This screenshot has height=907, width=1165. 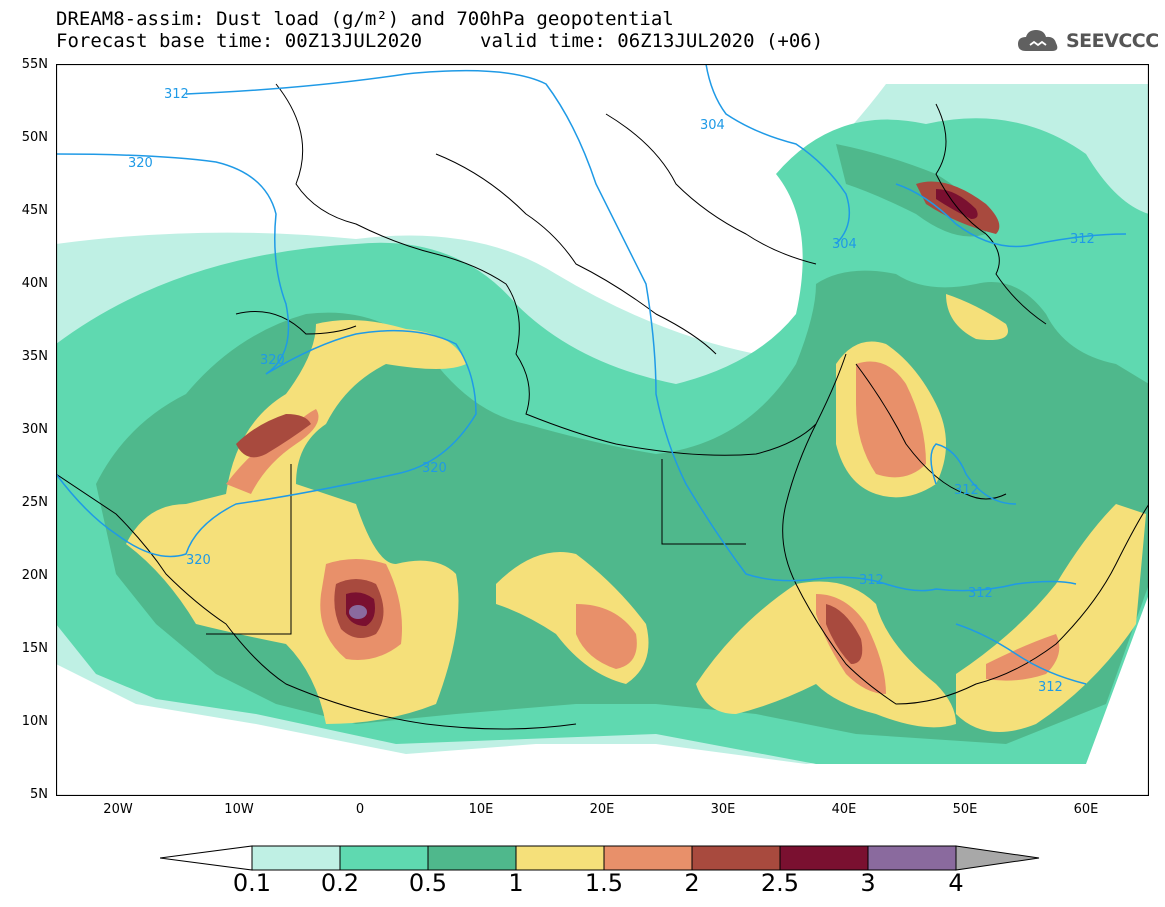 What do you see at coordinates (1086, 809) in the screenshot?
I see `lon-label: 60E` at bounding box center [1086, 809].